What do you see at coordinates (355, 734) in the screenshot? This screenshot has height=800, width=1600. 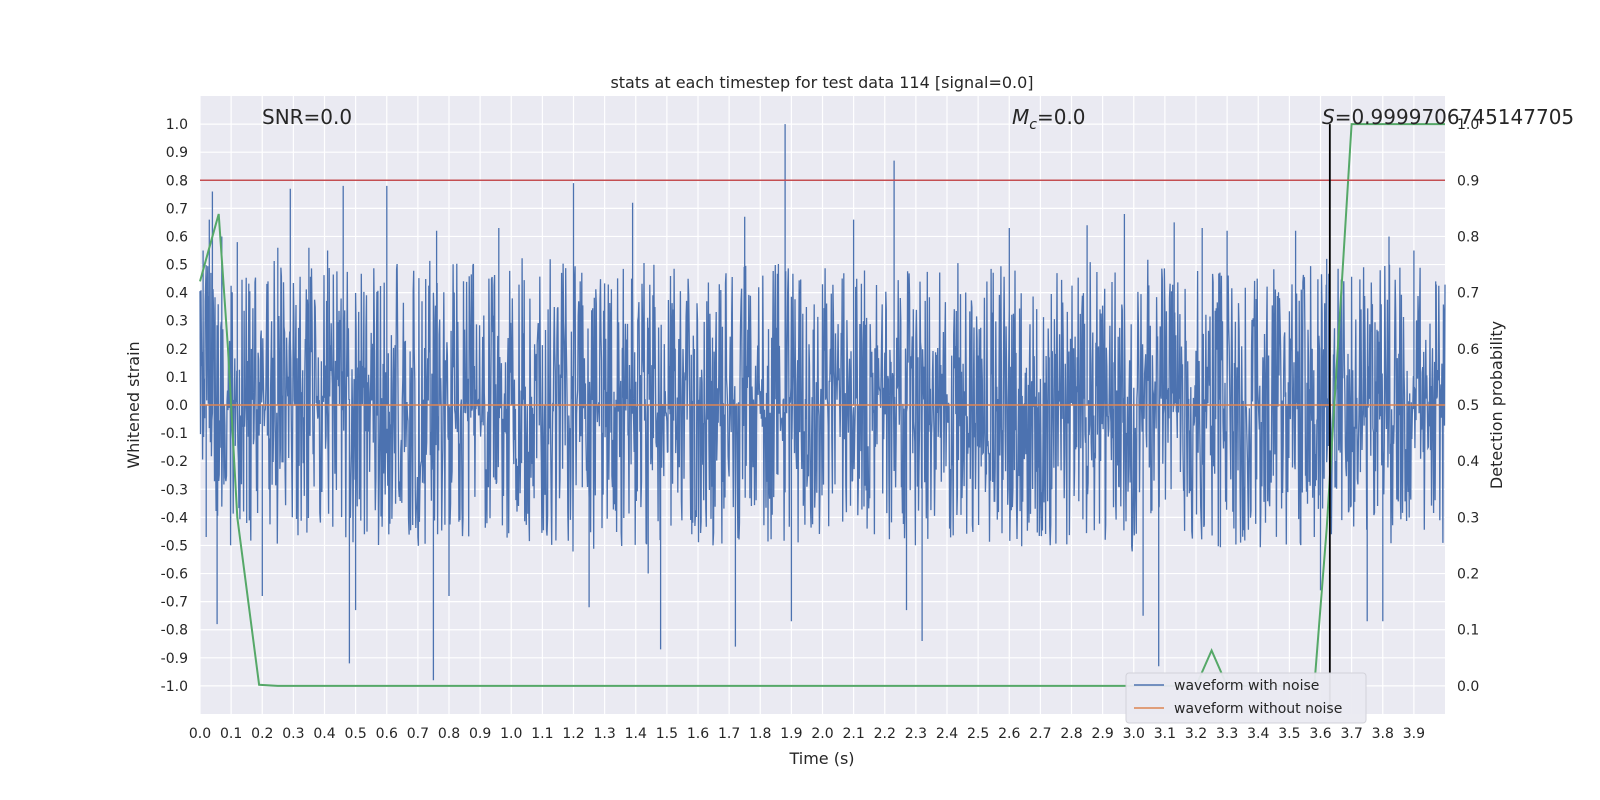 I see `x-tick-label: 0.5` at bounding box center [355, 734].